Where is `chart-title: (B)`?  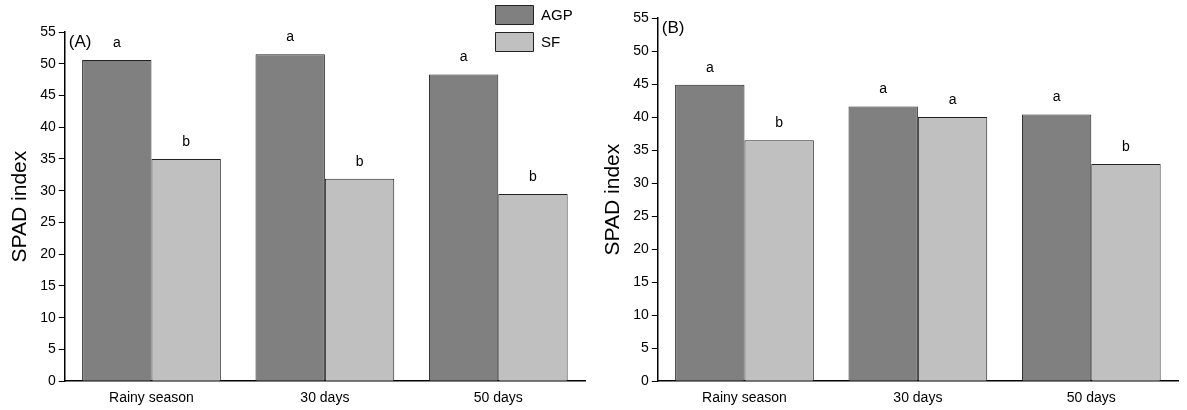 chart-title: (B) is located at coordinates (673, 28).